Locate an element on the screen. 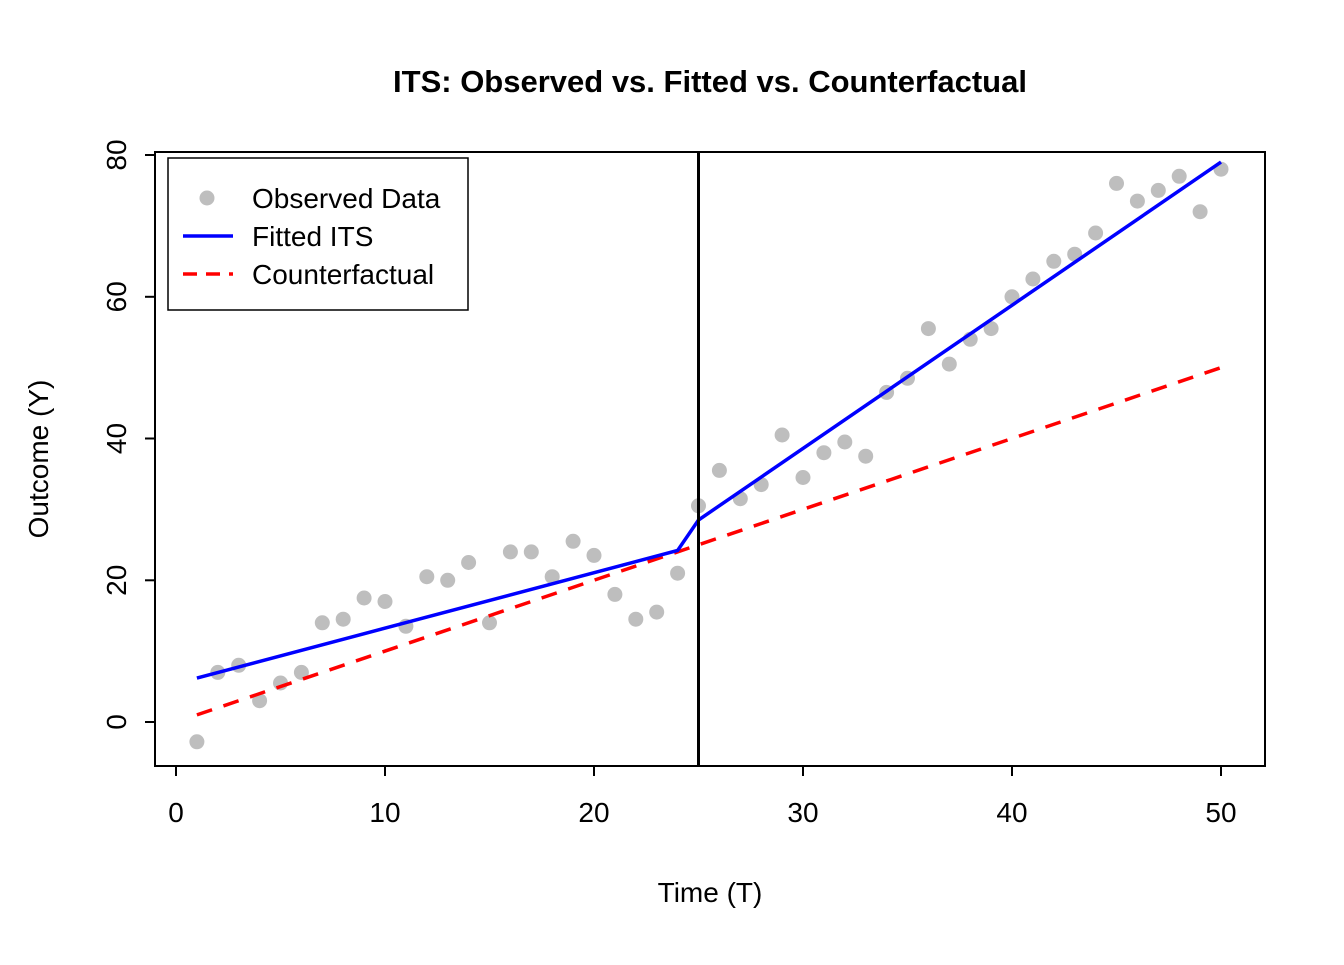 The image size is (1344, 965). x-tick-label: 40 is located at coordinates (1011, 812).